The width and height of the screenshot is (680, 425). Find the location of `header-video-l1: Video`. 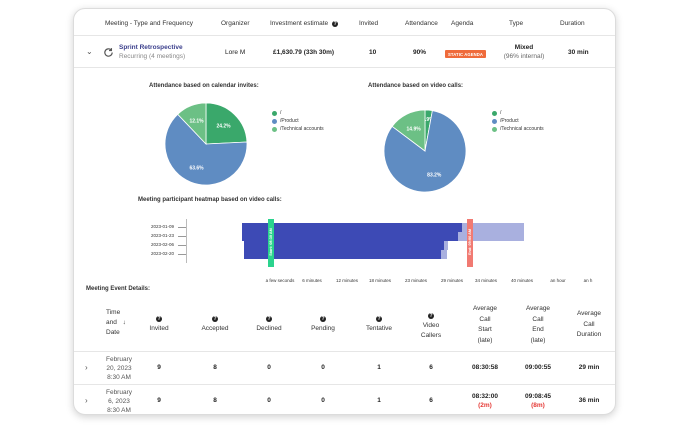

header-video-l1: Video is located at coordinates (431, 325).